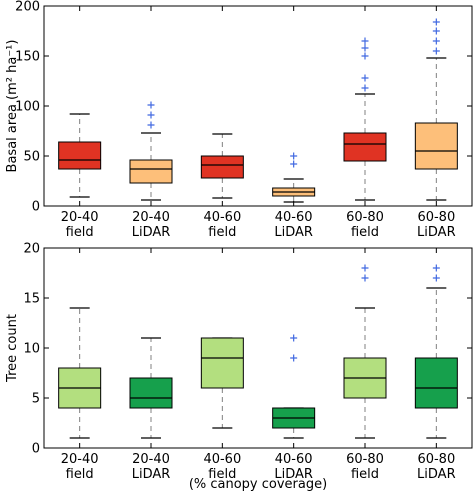  What do you see at coordinates (31, 249) in the screenshot?
I see `y-tick-label: 20` at bounding box center [31, 249].